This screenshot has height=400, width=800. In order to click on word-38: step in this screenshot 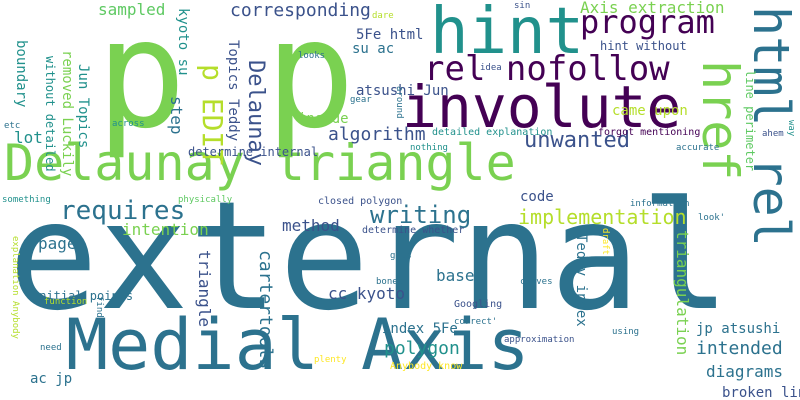, I will do `click(176, 115)`.